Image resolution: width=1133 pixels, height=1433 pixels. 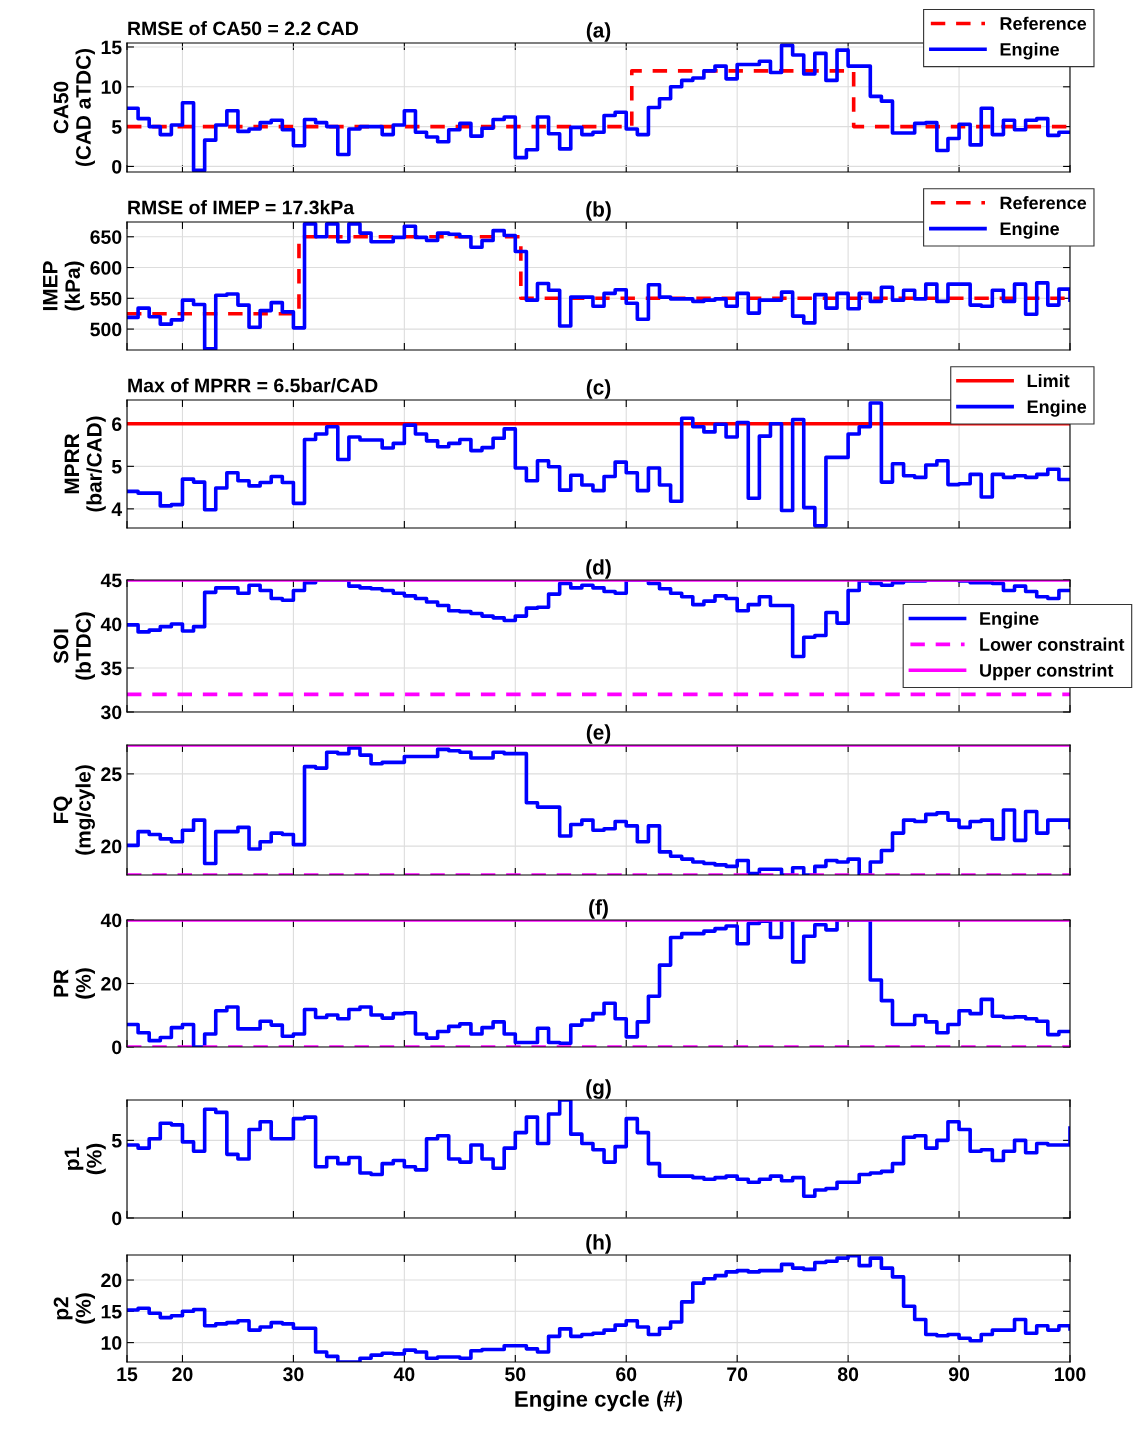 What do you see at coordinates (111, 580) in the screenshot?
I see `y-tick-label: 45` at bounding box center [111, 580].